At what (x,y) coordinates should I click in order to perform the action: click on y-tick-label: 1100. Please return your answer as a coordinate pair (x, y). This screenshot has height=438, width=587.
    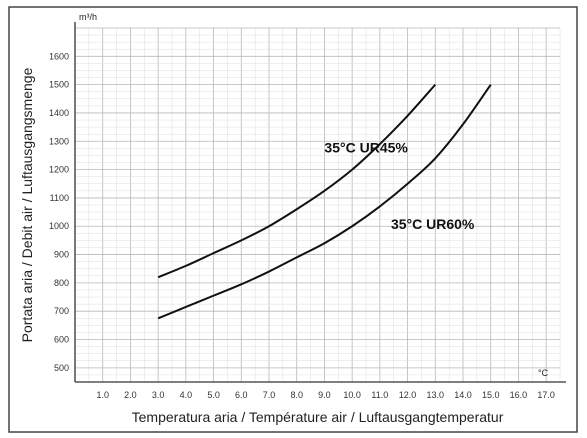
    Looking at the image, I should click on (59, 198).